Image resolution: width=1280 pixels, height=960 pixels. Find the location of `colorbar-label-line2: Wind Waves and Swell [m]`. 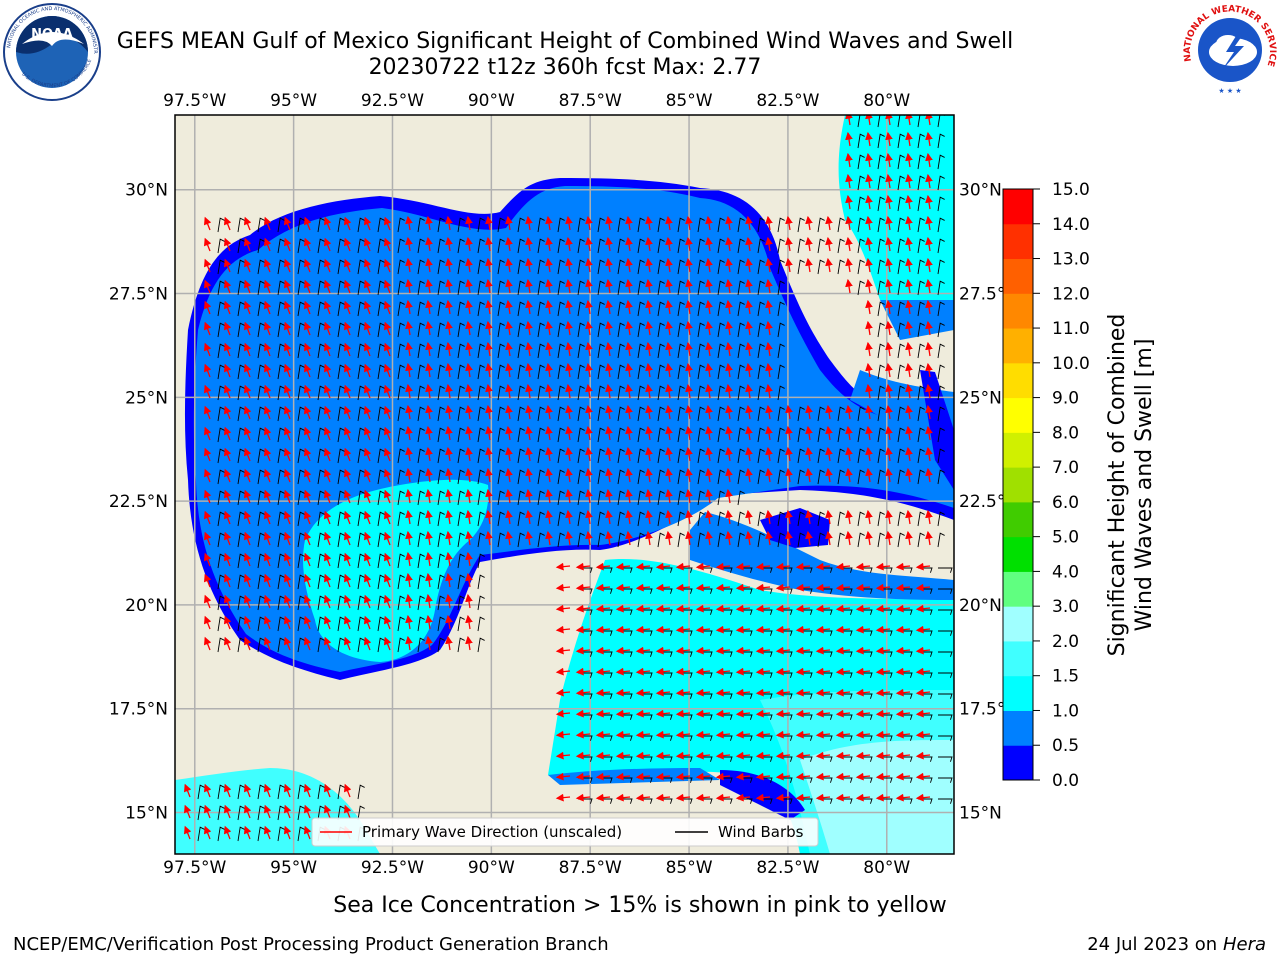

colorbar-label-line2: Wind Waves and Swell [m] is located at coordinates (1144, 485).